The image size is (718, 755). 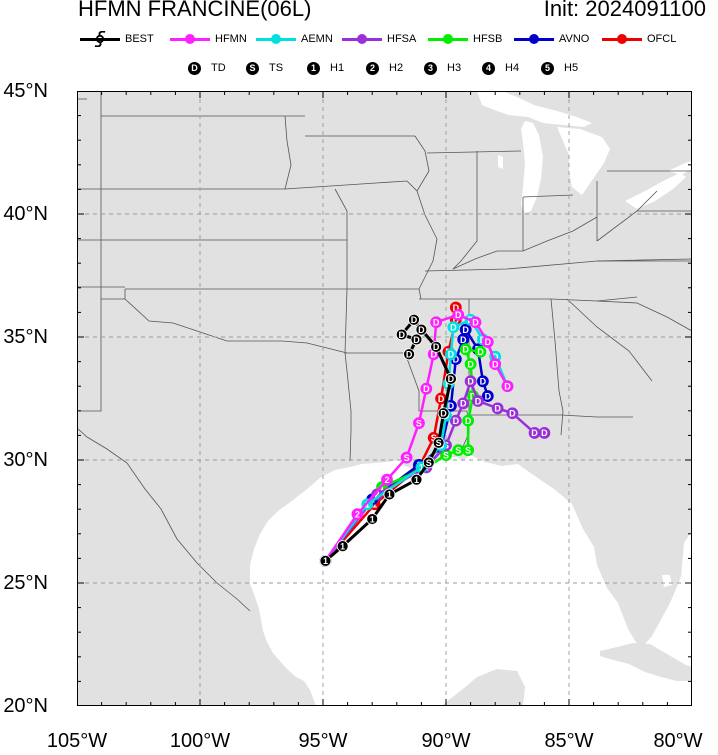 I want to click on track-legend: BEST HFMN AEMN HFSA HFSB AVNO OFCL, so click(x=359, y=39).